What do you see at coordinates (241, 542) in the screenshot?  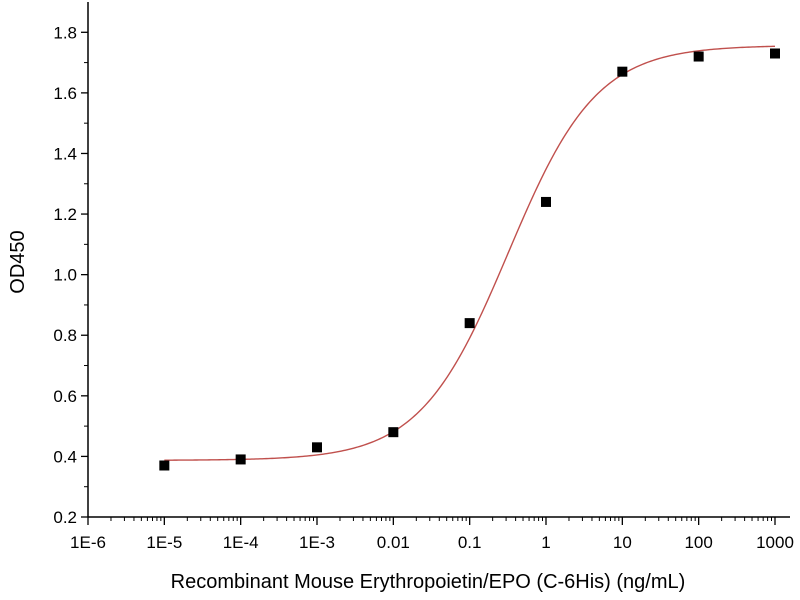 I see `x-tick-label: 1E-4` at bounding box center [241, 542].